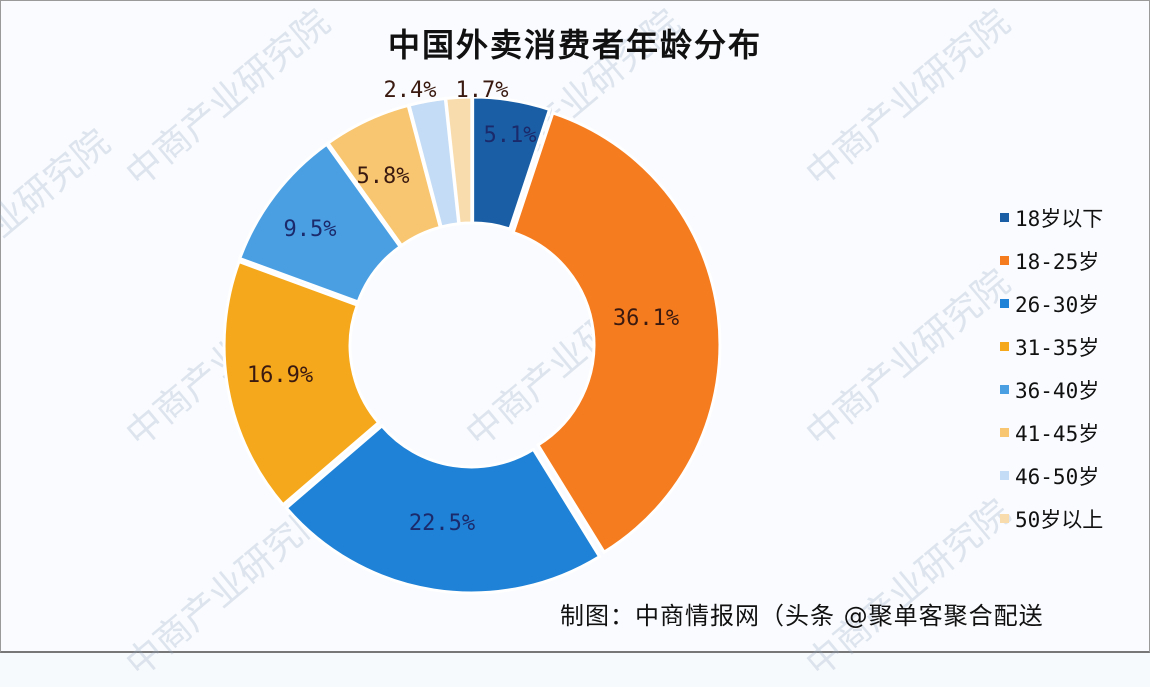 Image resolution: width=1150 pixels, height=687 pixels. I want to click on legend-item: 18岁以下, so click(1051, 217).